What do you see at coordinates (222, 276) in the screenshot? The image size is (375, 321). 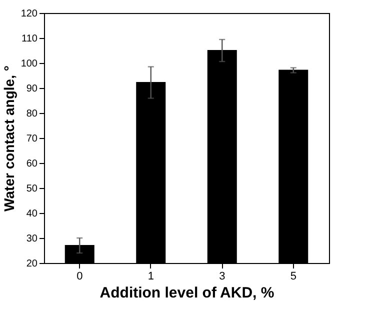 I see `x-tick-label: 3` at bounding box center [222, 276].